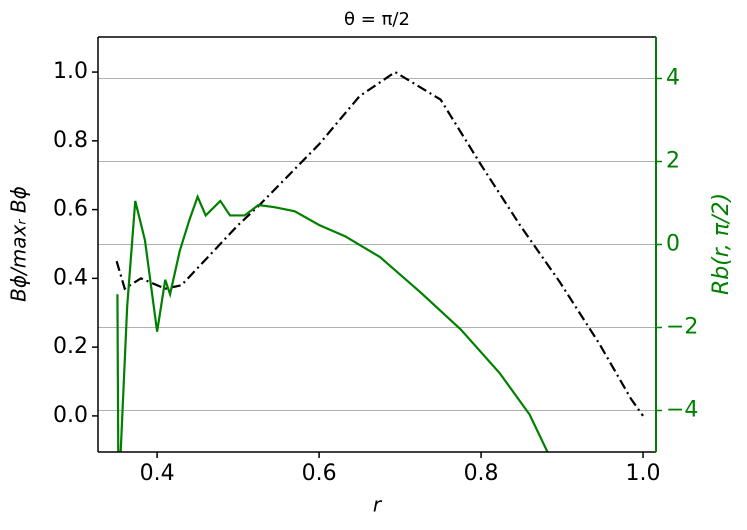 Image resolution: width=747 pixels, height=530 pixels. Describe the element at coordinates (643, 473) in the screenshot. I see `x-tick-label: 1.0` at that location.